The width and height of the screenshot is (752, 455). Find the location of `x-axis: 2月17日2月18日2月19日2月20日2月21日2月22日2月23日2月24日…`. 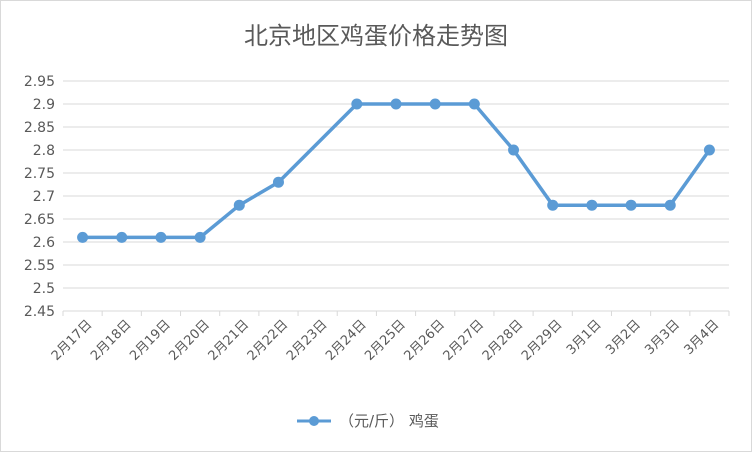

x-axis: 2月17日2月18日2月19日2月20日2月21日2月22日2月23日2月24日… is located at coordinates (389, 337).